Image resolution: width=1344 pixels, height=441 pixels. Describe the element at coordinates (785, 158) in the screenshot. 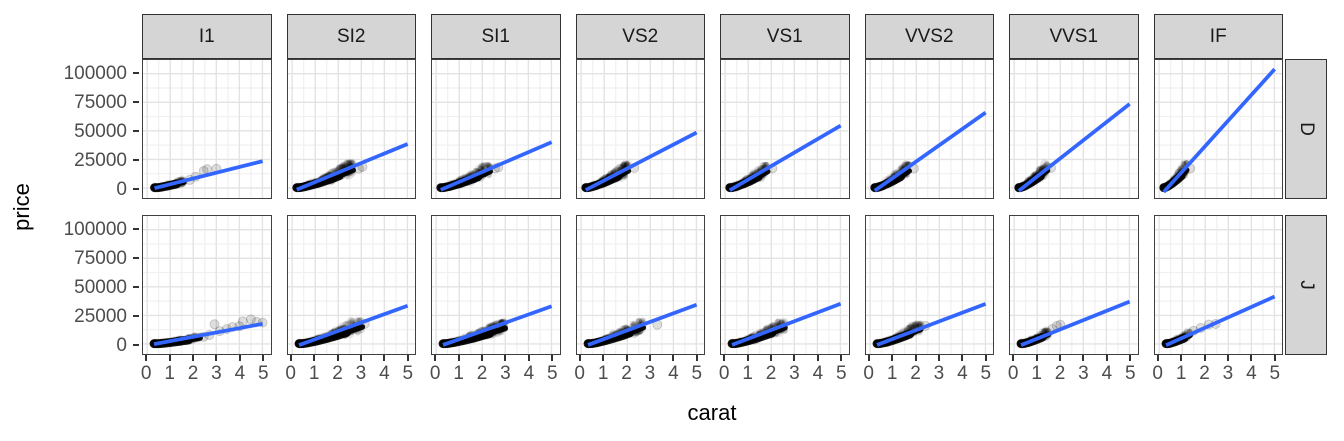

I see `smooth-line-D-VS1` at that location.